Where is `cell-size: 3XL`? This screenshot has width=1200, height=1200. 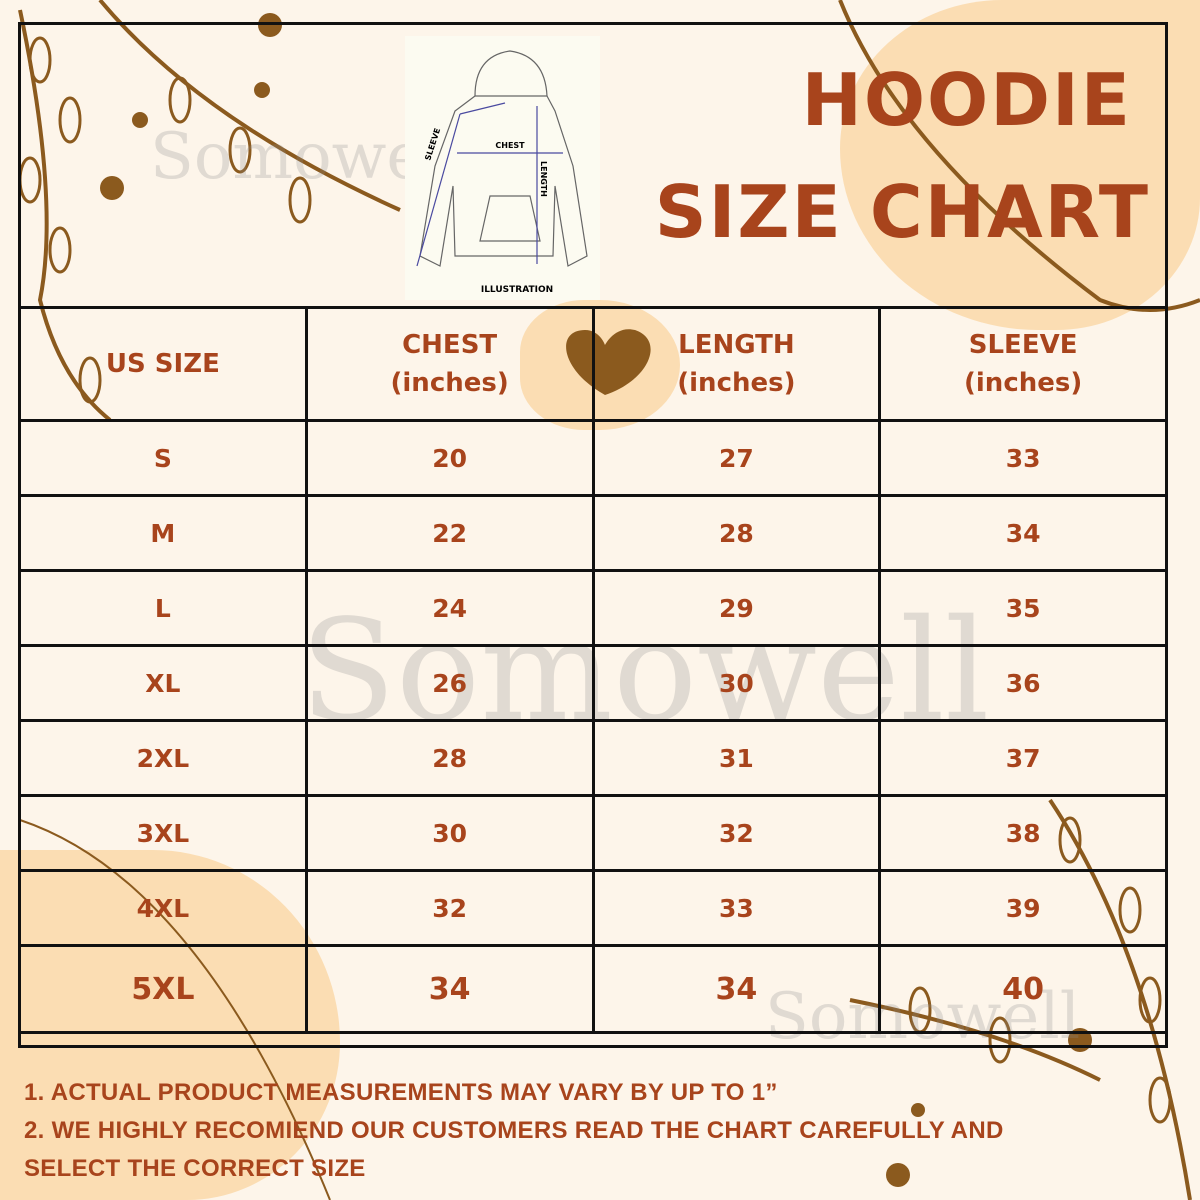
cell-size: 3XL is located at coordinates (163, 833).